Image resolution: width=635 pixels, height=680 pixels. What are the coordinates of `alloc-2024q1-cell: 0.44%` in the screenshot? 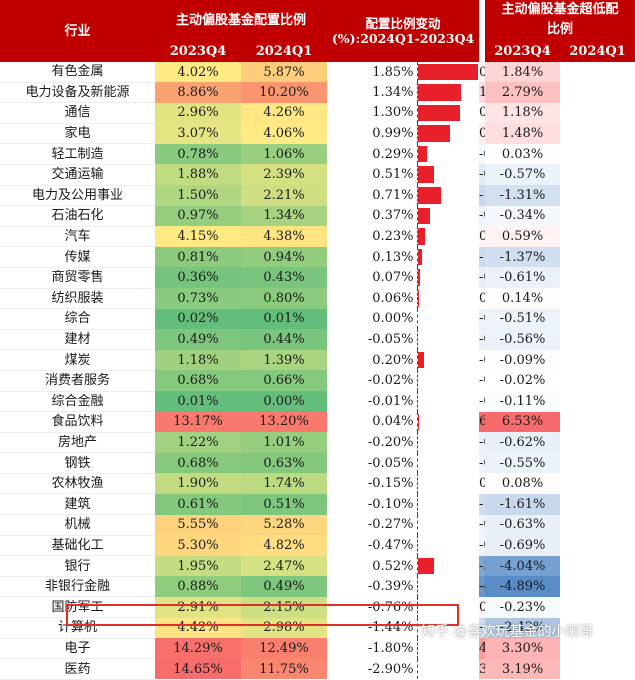 It's located at (284, 339).